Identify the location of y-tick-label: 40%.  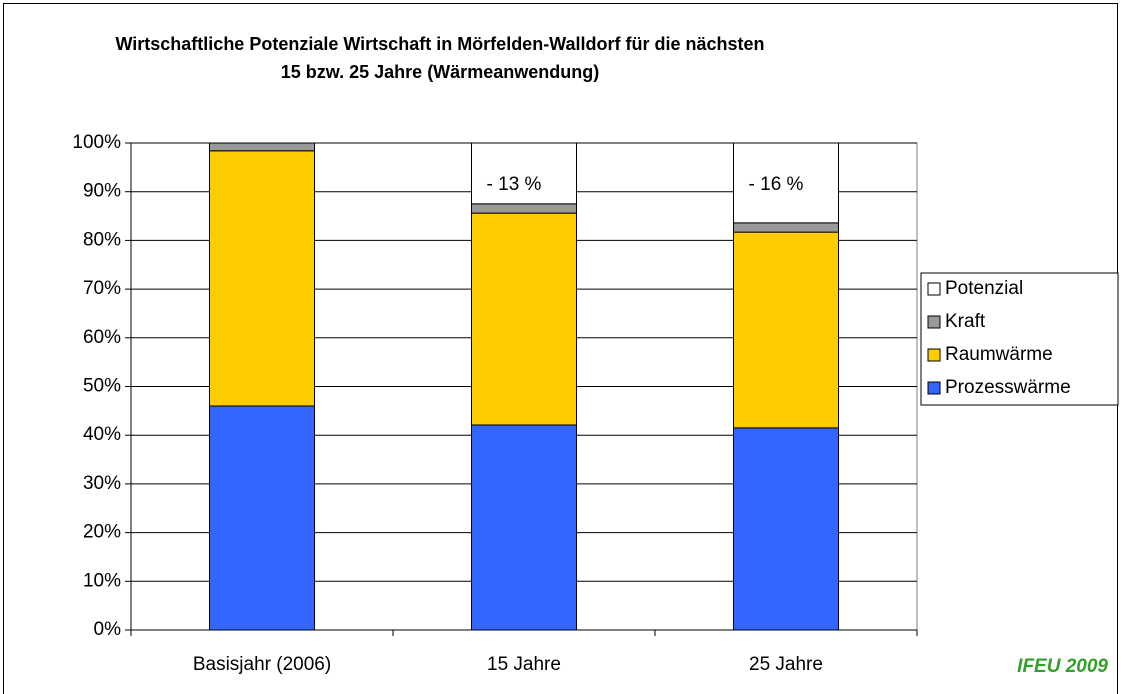
(102, 434).